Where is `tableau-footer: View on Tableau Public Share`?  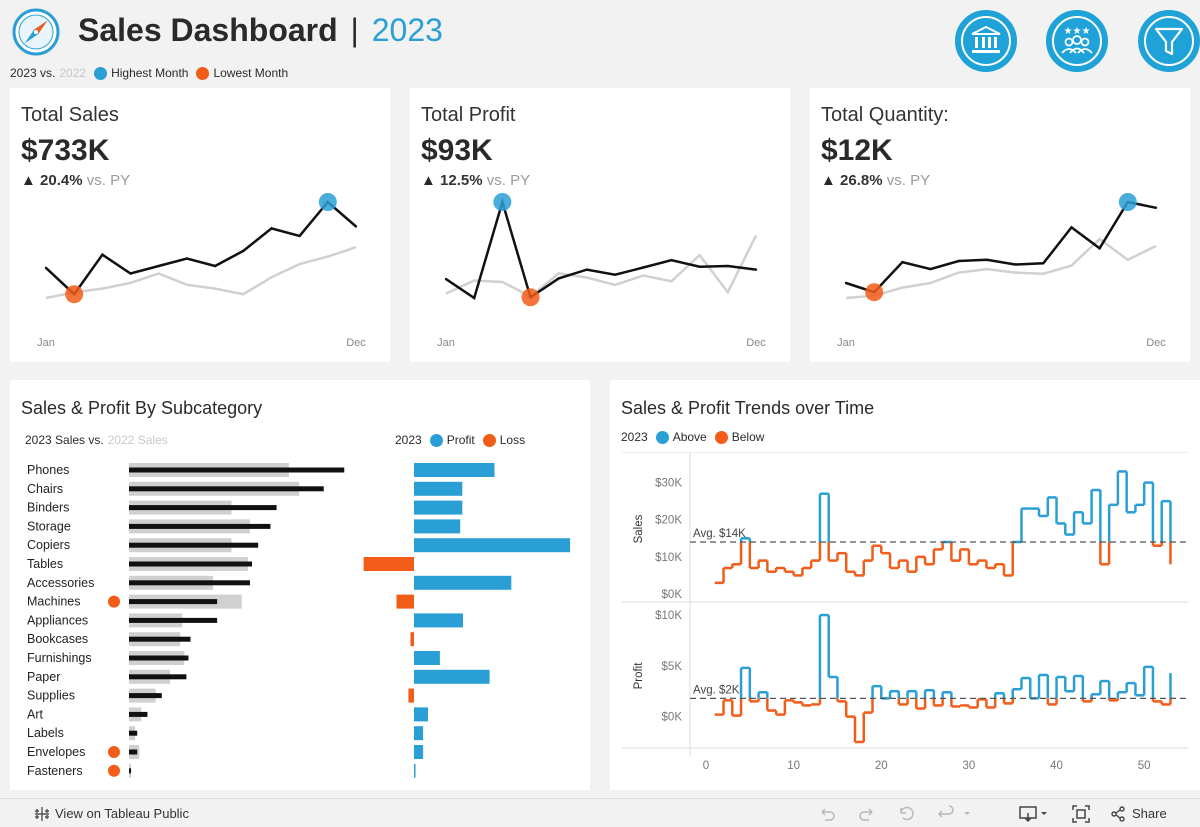 tableau-footer: View on Tableau Public Share is located at coordinates (600, 812).